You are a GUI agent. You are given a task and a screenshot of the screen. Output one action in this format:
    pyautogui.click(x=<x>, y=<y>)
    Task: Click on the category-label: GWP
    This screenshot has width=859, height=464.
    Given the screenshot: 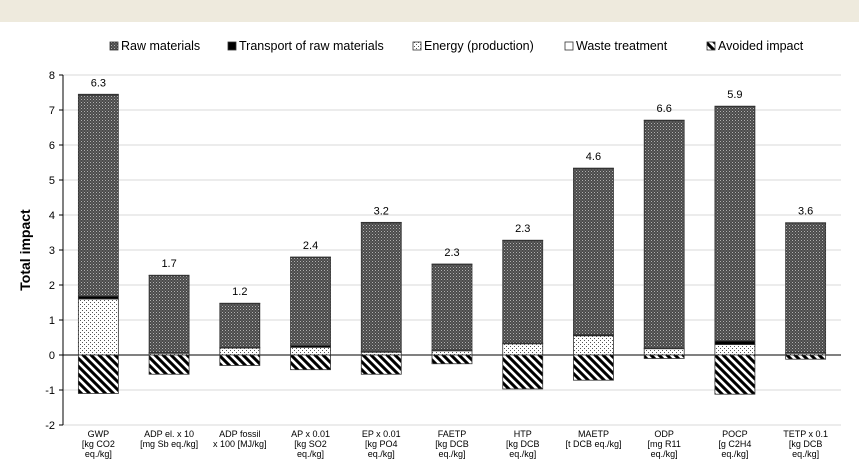 What is the action you would take?
    pyautogui.click(x=99, y=434)
    